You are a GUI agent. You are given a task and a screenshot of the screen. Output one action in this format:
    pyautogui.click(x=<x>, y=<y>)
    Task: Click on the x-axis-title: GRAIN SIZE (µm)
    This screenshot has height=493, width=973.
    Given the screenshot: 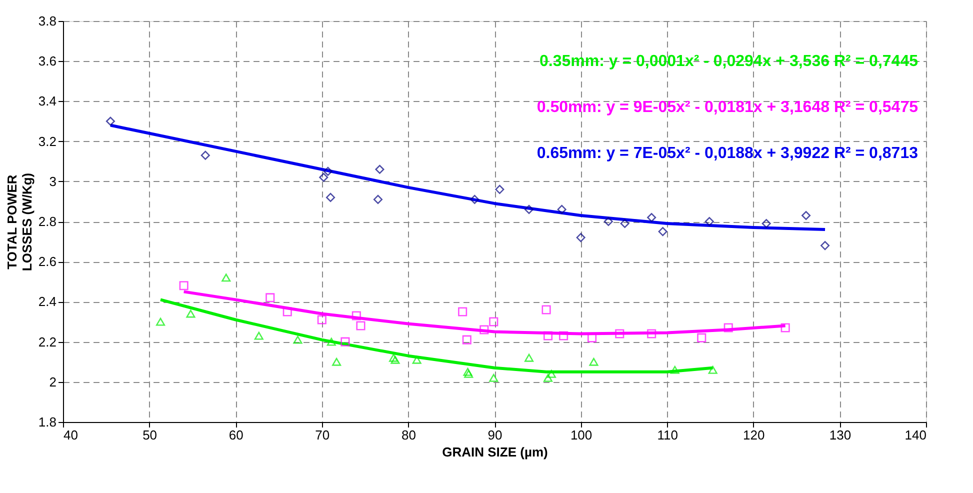 What is the action you would take?
    pyautogui.click(x=495, y=452)
    